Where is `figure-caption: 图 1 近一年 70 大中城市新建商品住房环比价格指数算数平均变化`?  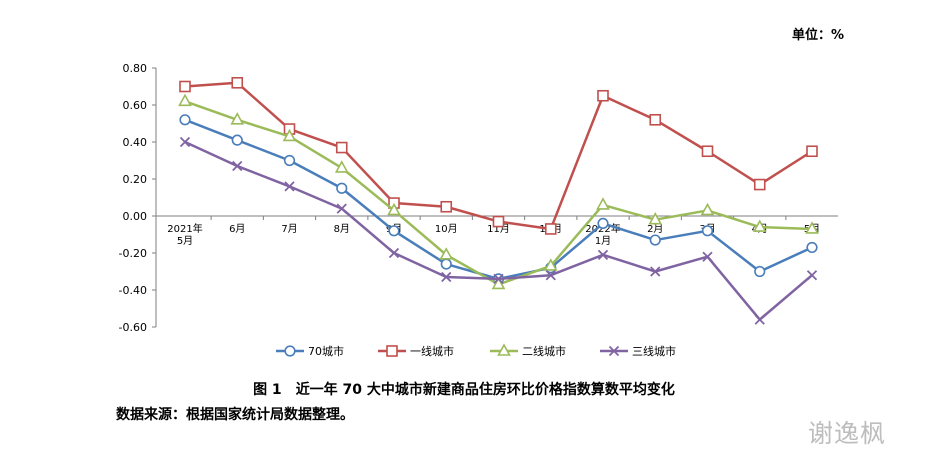
figure-caption: 图 1 近一年 70 大中城市新建商品住房环比价格指数算数平均变化 is located at coordinates (471, 389).